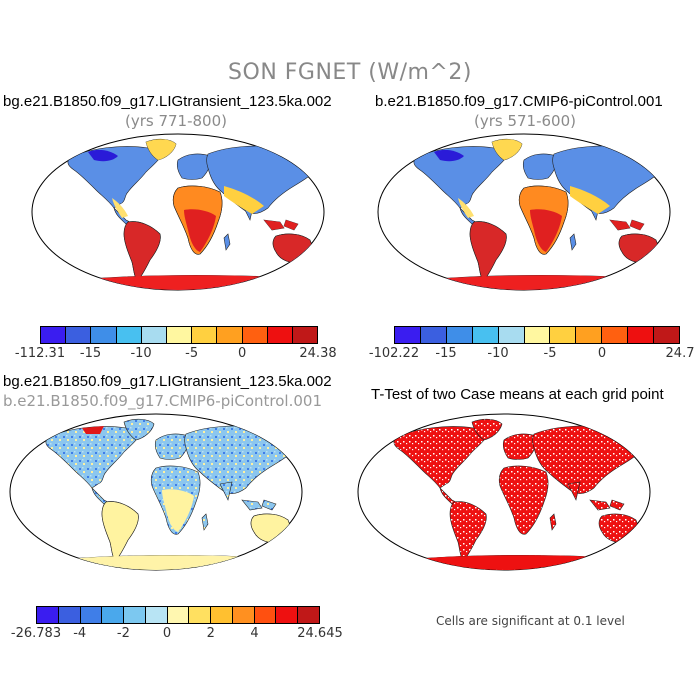 This screenshot has height=700, width=700. Describe the element at coordinates (210, 633) in the screenshot. I see `colorbar-label: 2` at that location.